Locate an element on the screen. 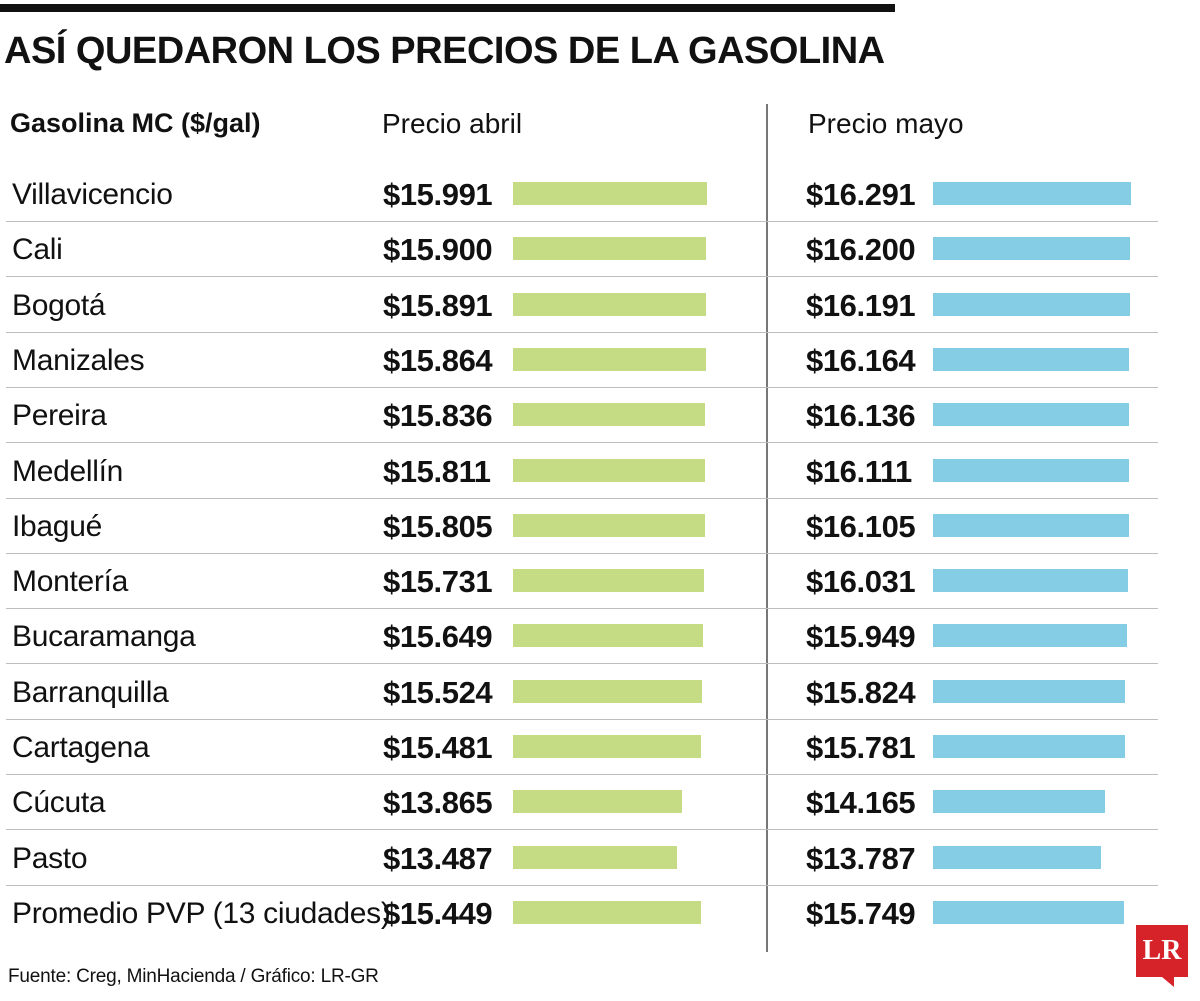  city-label: Cali is located at coordinates (37, 250).